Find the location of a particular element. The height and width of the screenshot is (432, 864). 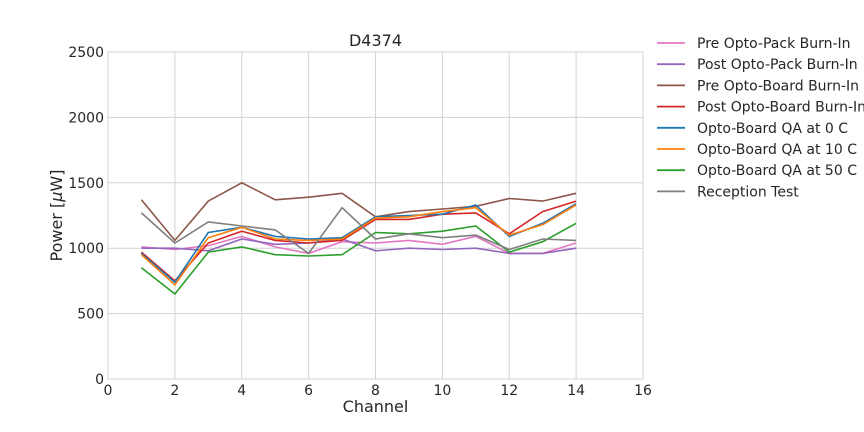

legend-label-opto-board-qa-at-0-c: Opto-Board QA at 0 C is located at coordinates (772, 129).